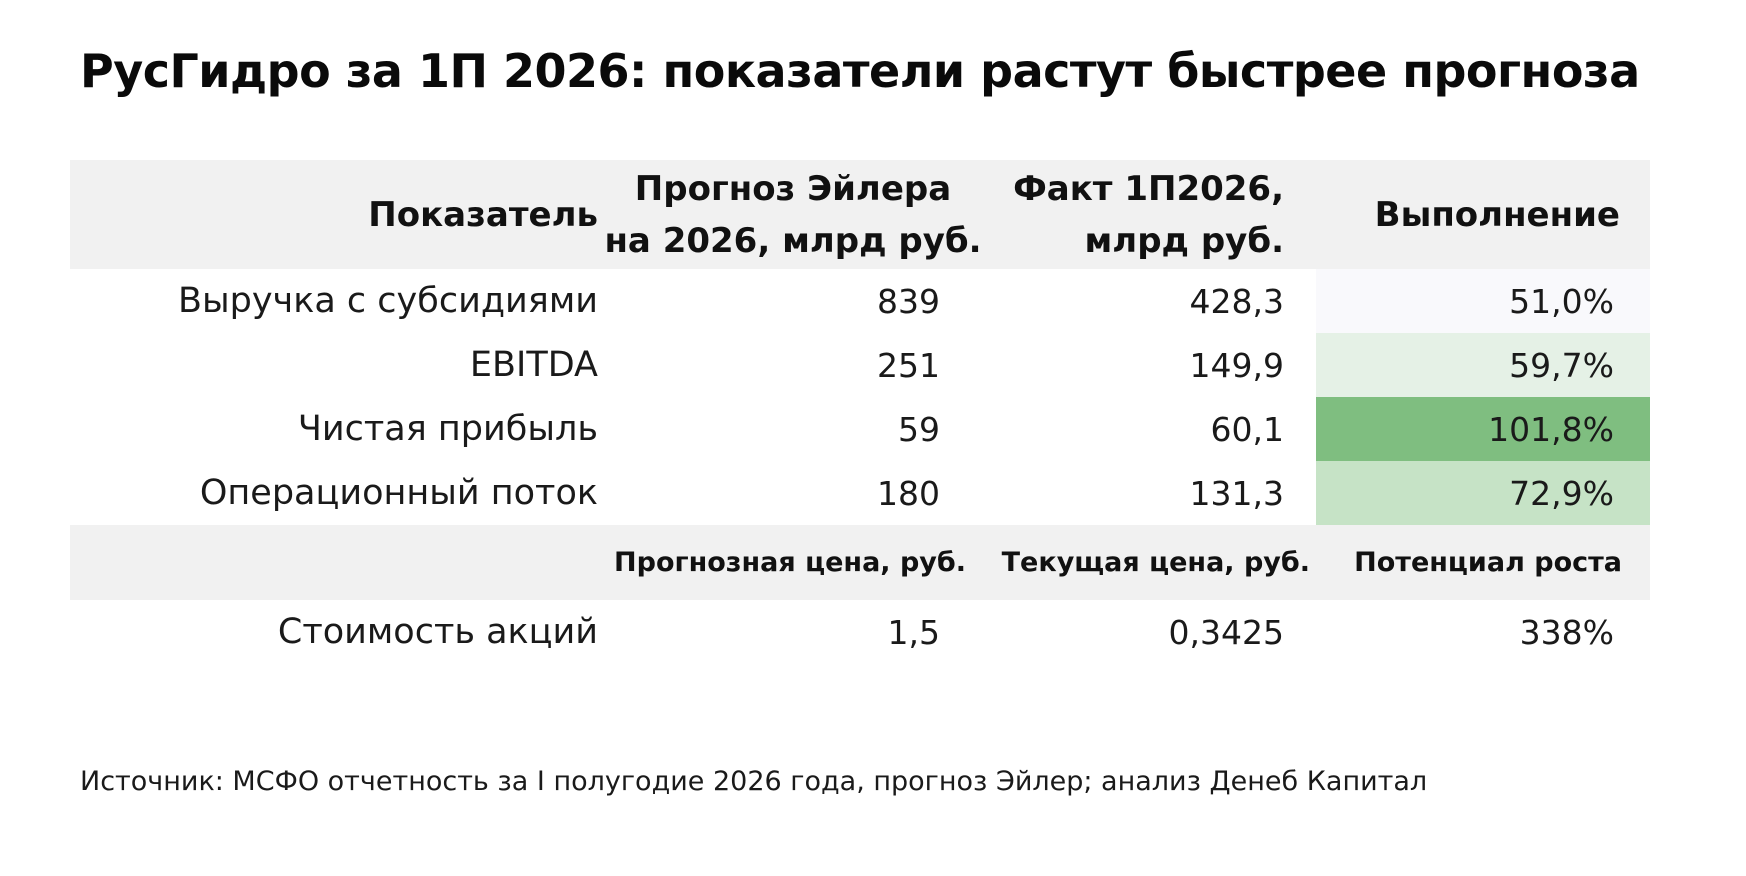  Describe the element at coordinates (860, 632) in the screenshot. I see `price-row: Стоимость акций 1,5 0,3425 338%` at that location.